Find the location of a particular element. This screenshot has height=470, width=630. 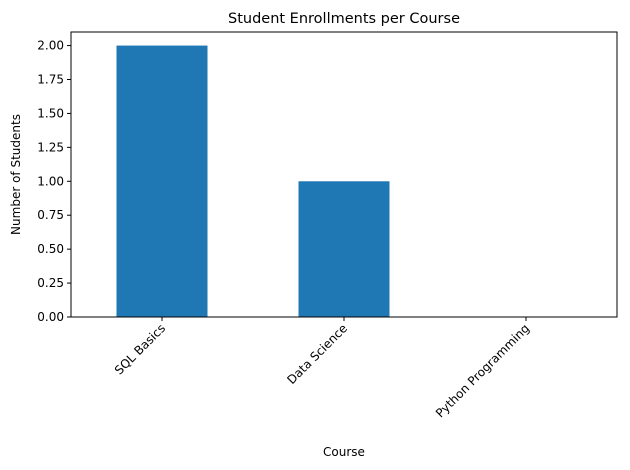

chart-title: Student Enrollments per Course is located at coordinates (344, 19).